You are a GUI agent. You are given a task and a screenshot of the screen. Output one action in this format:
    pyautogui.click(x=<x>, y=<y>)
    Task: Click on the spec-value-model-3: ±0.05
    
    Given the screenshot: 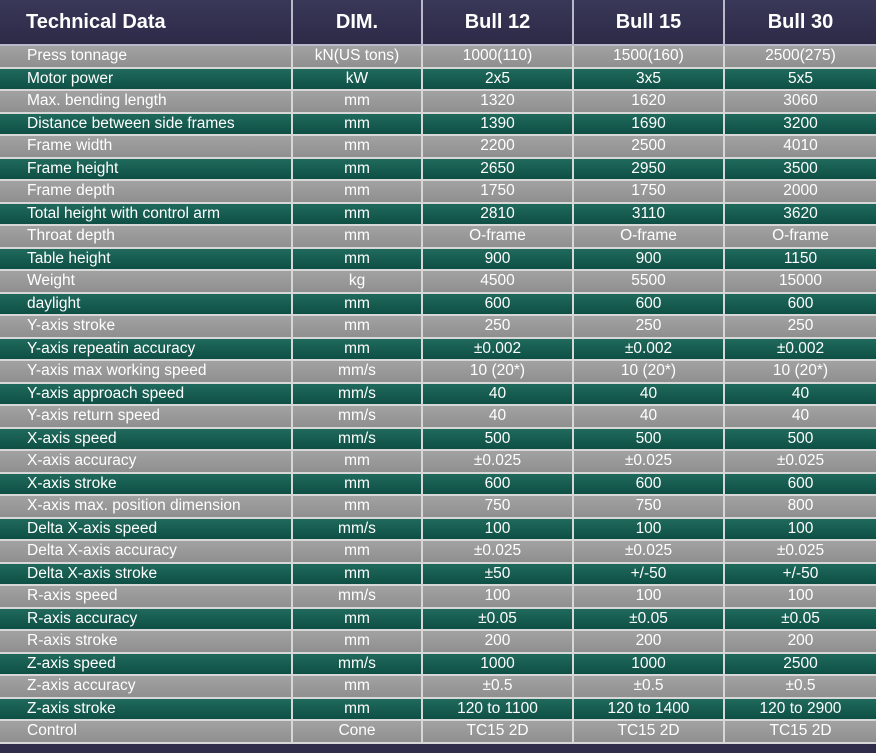 What is the action you would take?
    pyautogui.click(x=800, y=619)
    